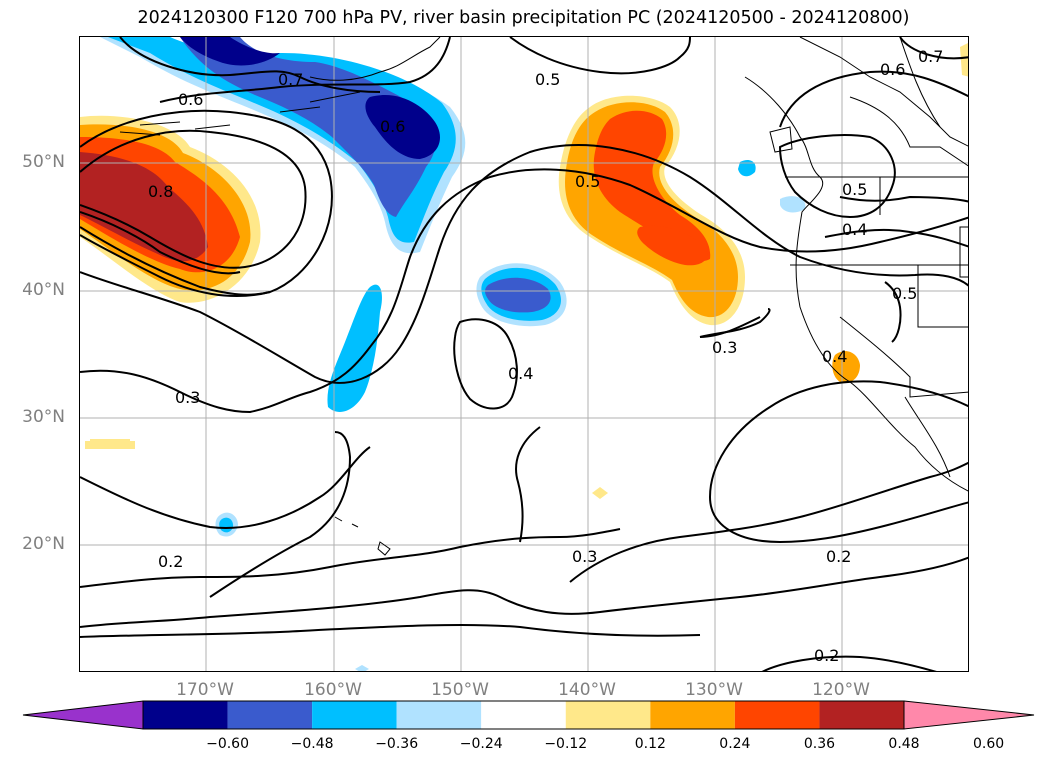  What do you see at coordinates (841, 690) in the screenshot?
I see `lon-label: 120°W` at bounding box center [841, 690].